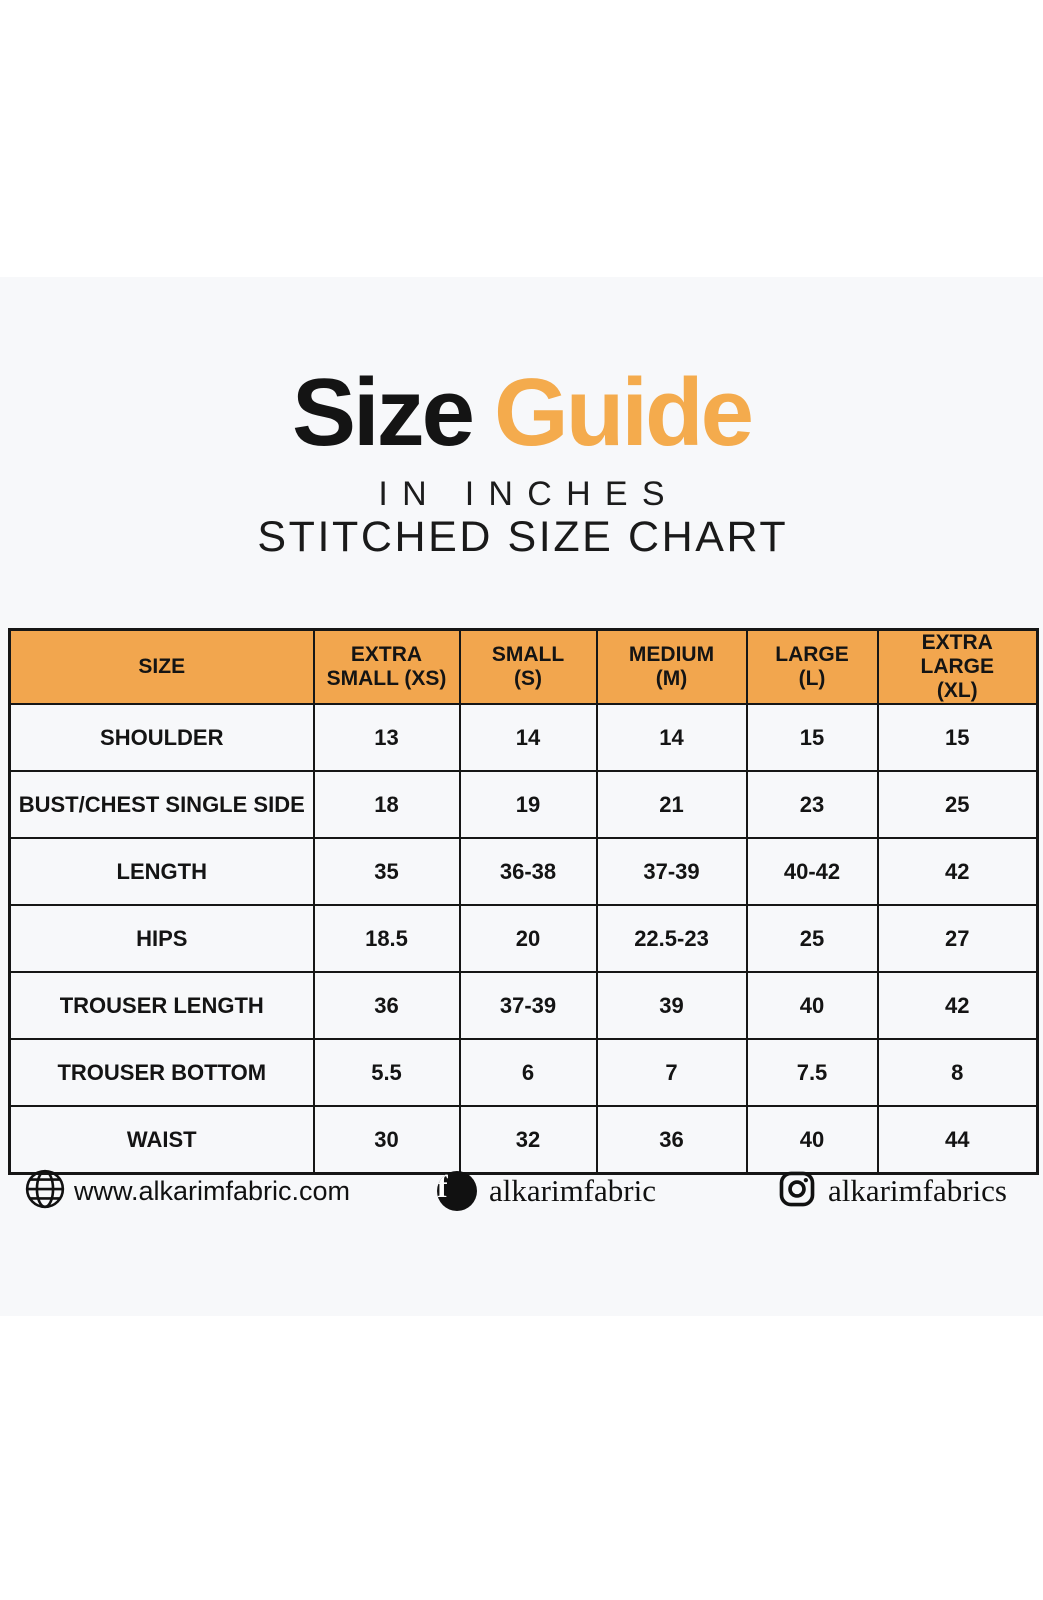  I want to click on column-header-s: SMALL (S), so click(528, 667).